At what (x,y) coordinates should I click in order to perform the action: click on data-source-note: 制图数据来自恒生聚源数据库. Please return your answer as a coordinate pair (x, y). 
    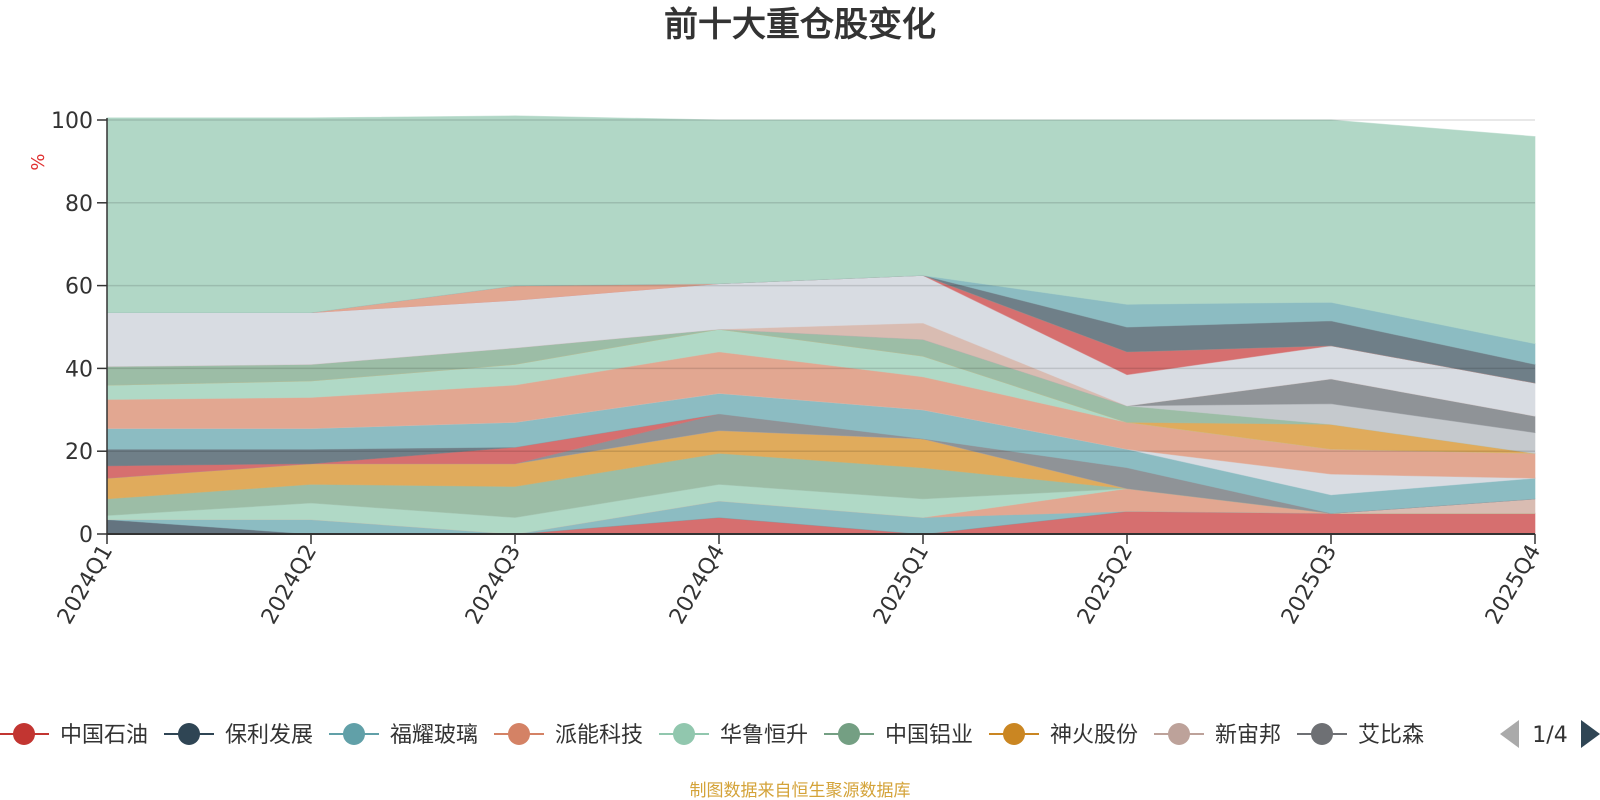
    Looking at the image, I should click on (800, 790).